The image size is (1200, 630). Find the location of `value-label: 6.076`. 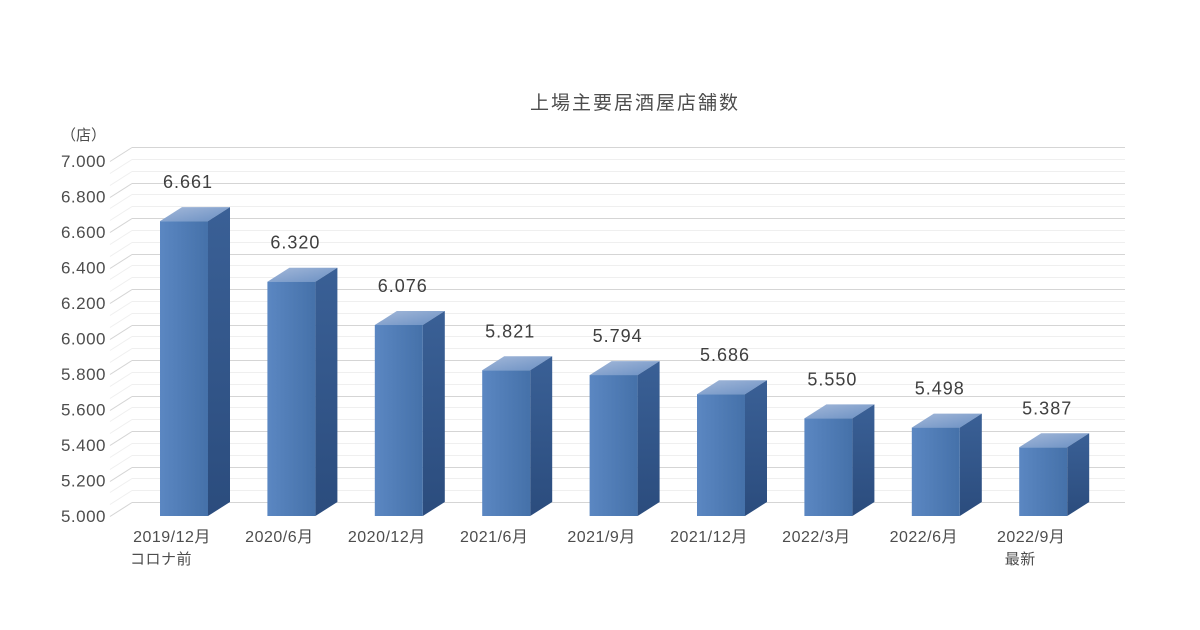

value-label: 6.076 is located at coordinates (403, 286).